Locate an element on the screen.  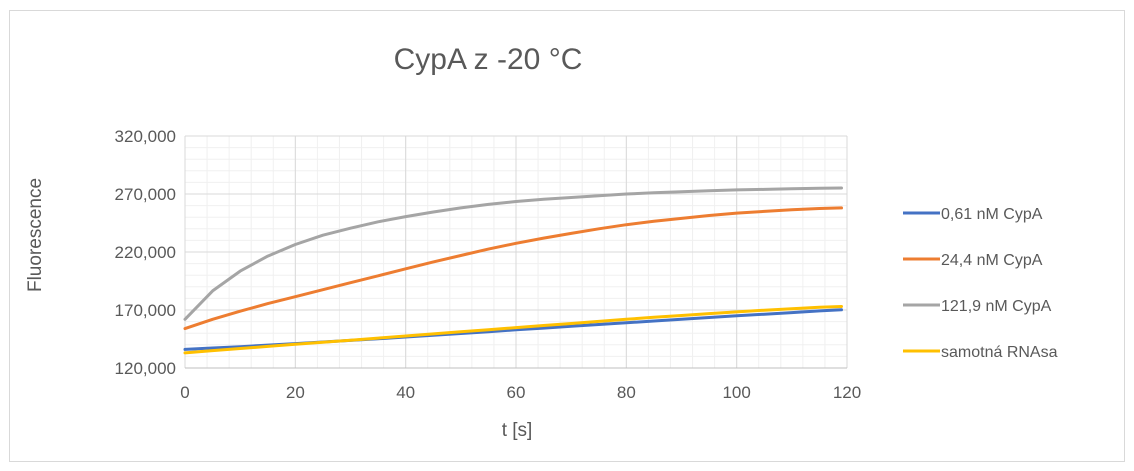
x-tick-label: 40 is located at coordinates (405, 392).